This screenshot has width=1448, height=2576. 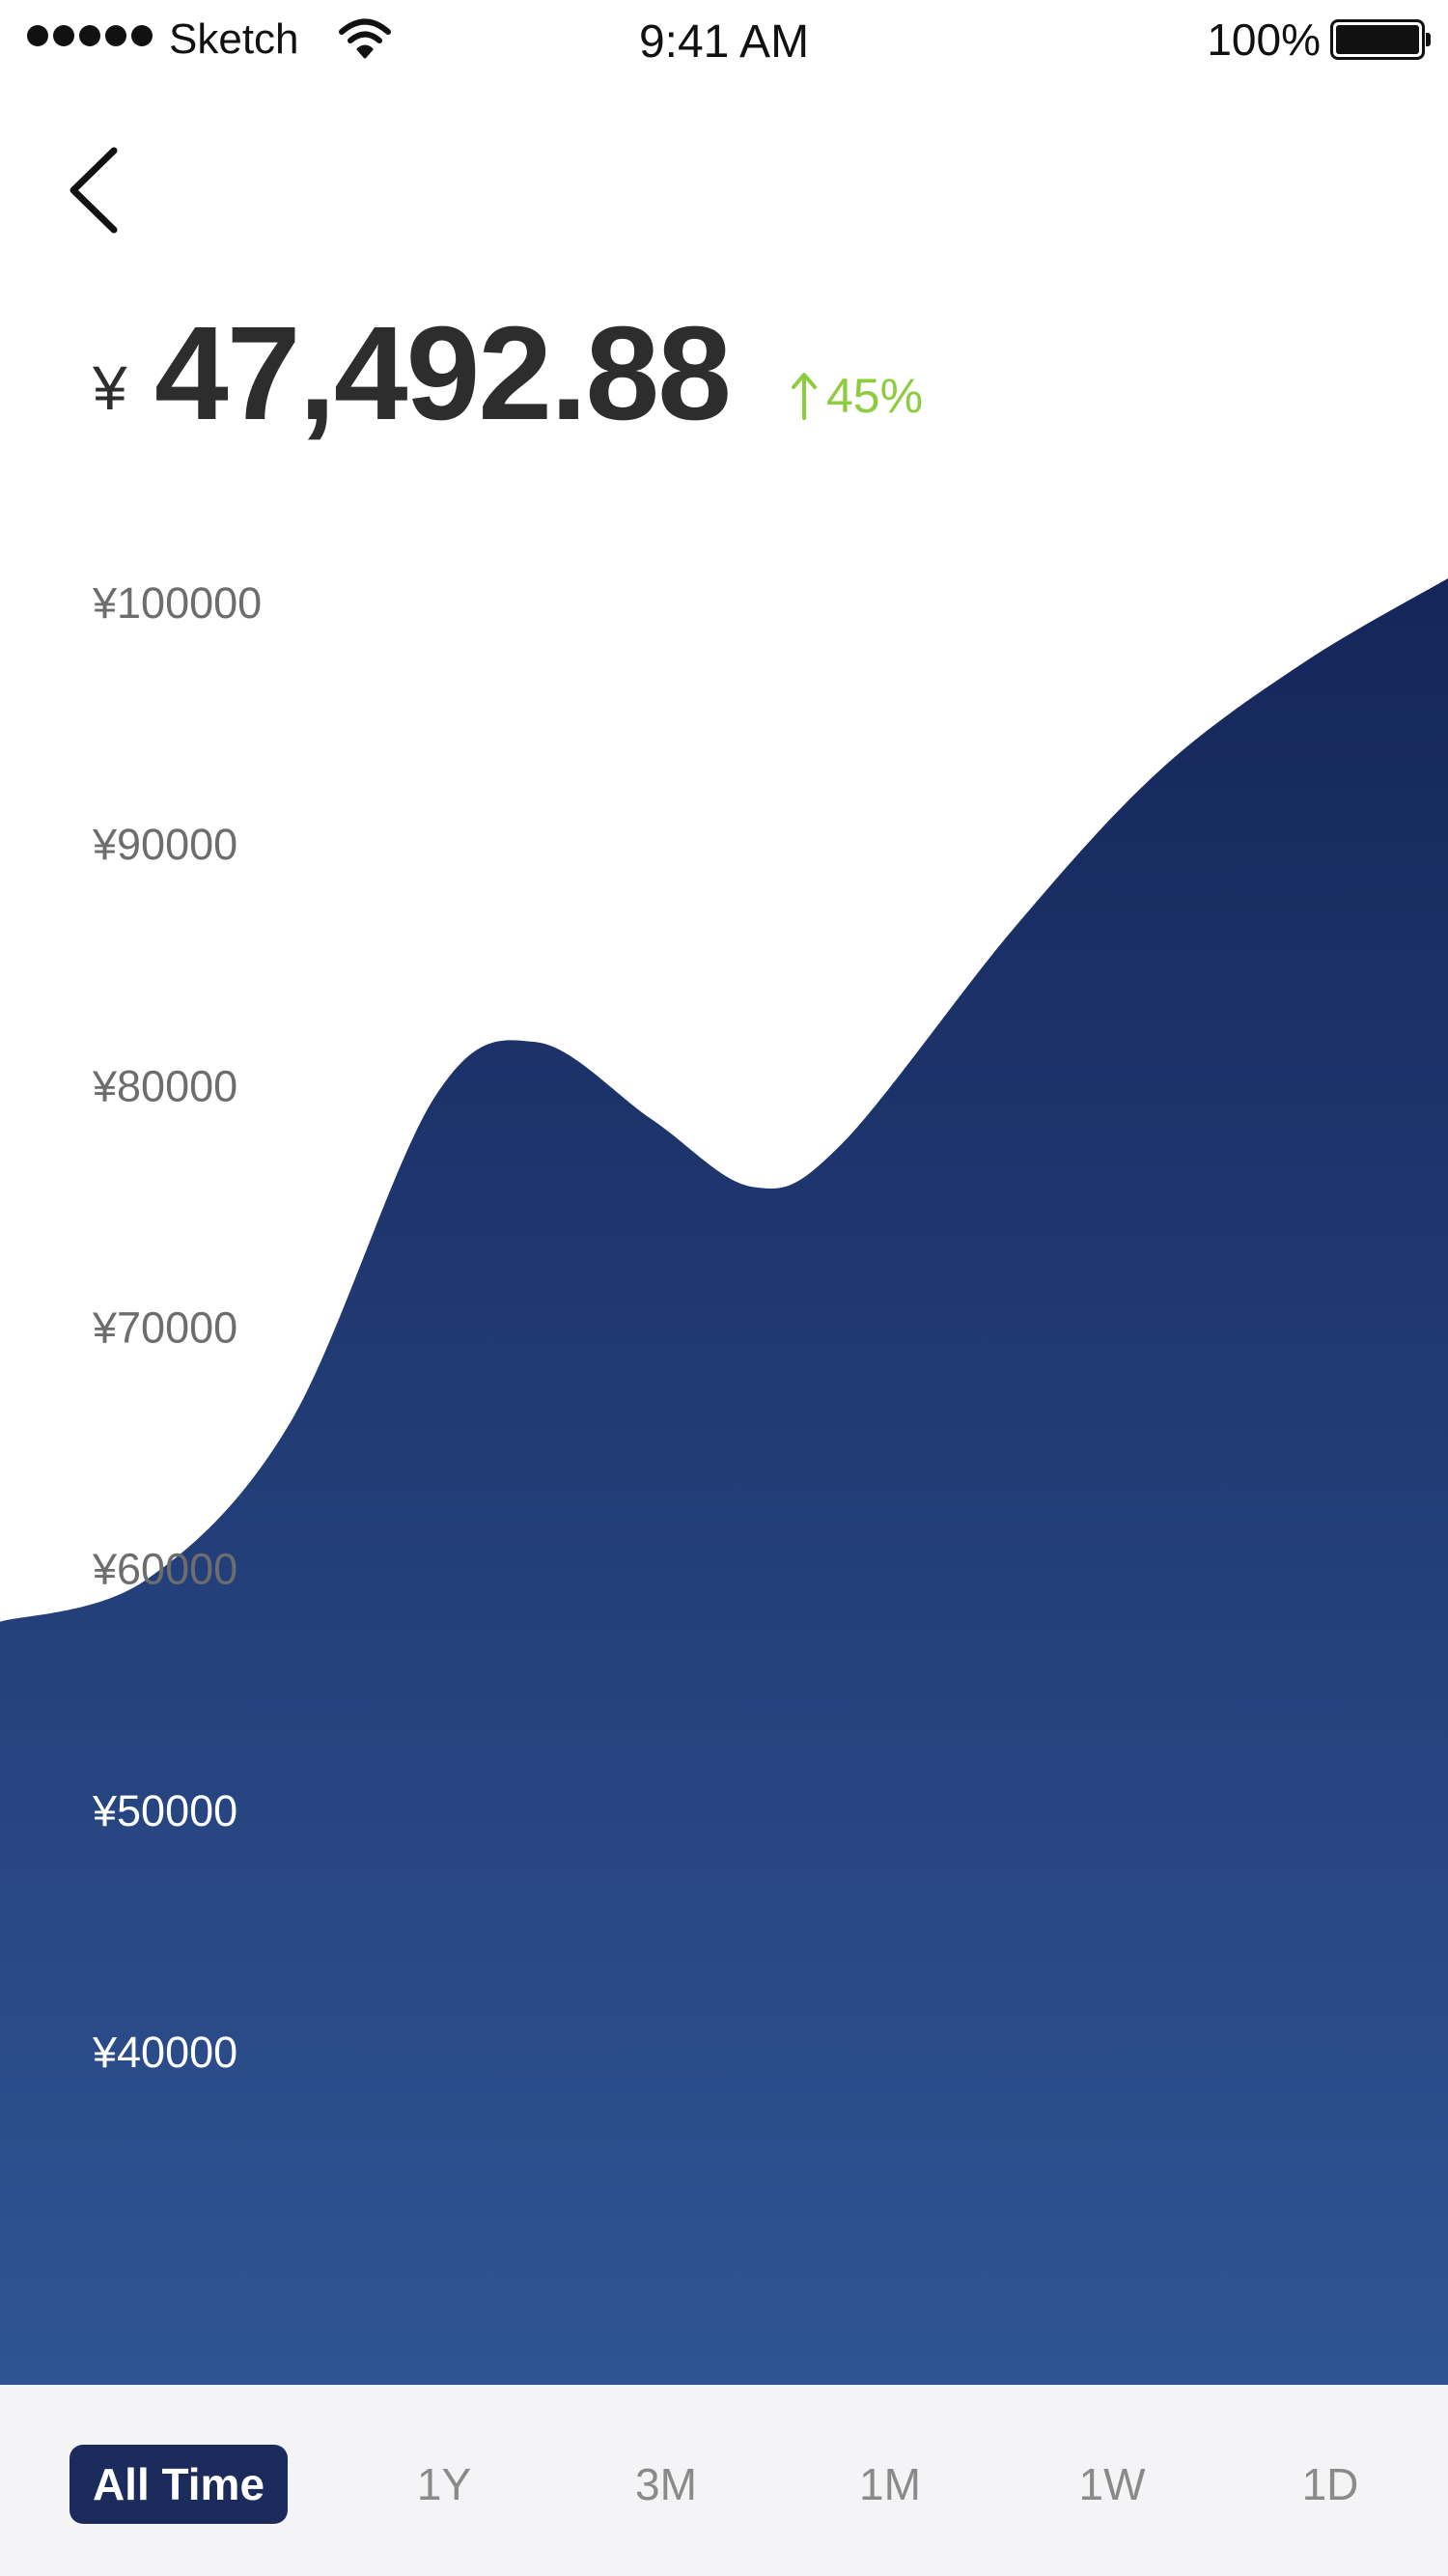 I want to click on arrow-up-icon, so click(x=804, y=397).